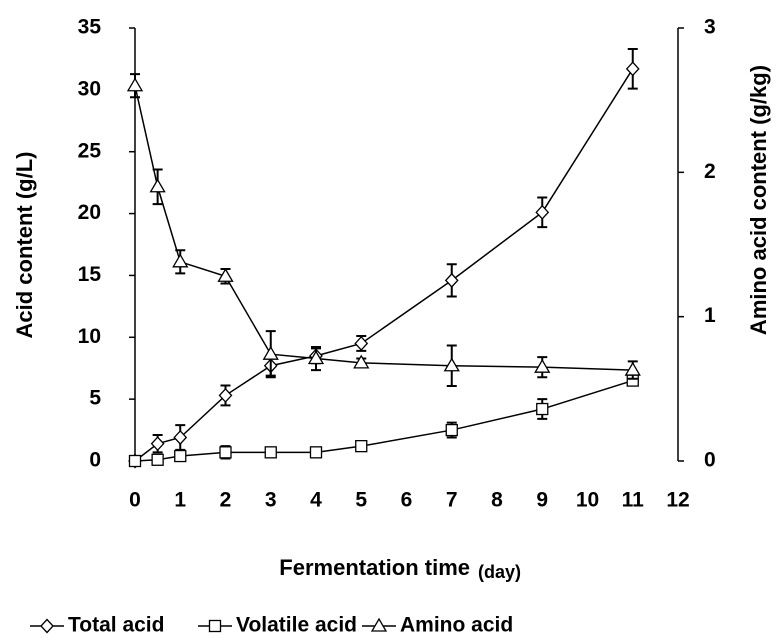  I want to click on x-tick-label: 4, so click(316, 500).